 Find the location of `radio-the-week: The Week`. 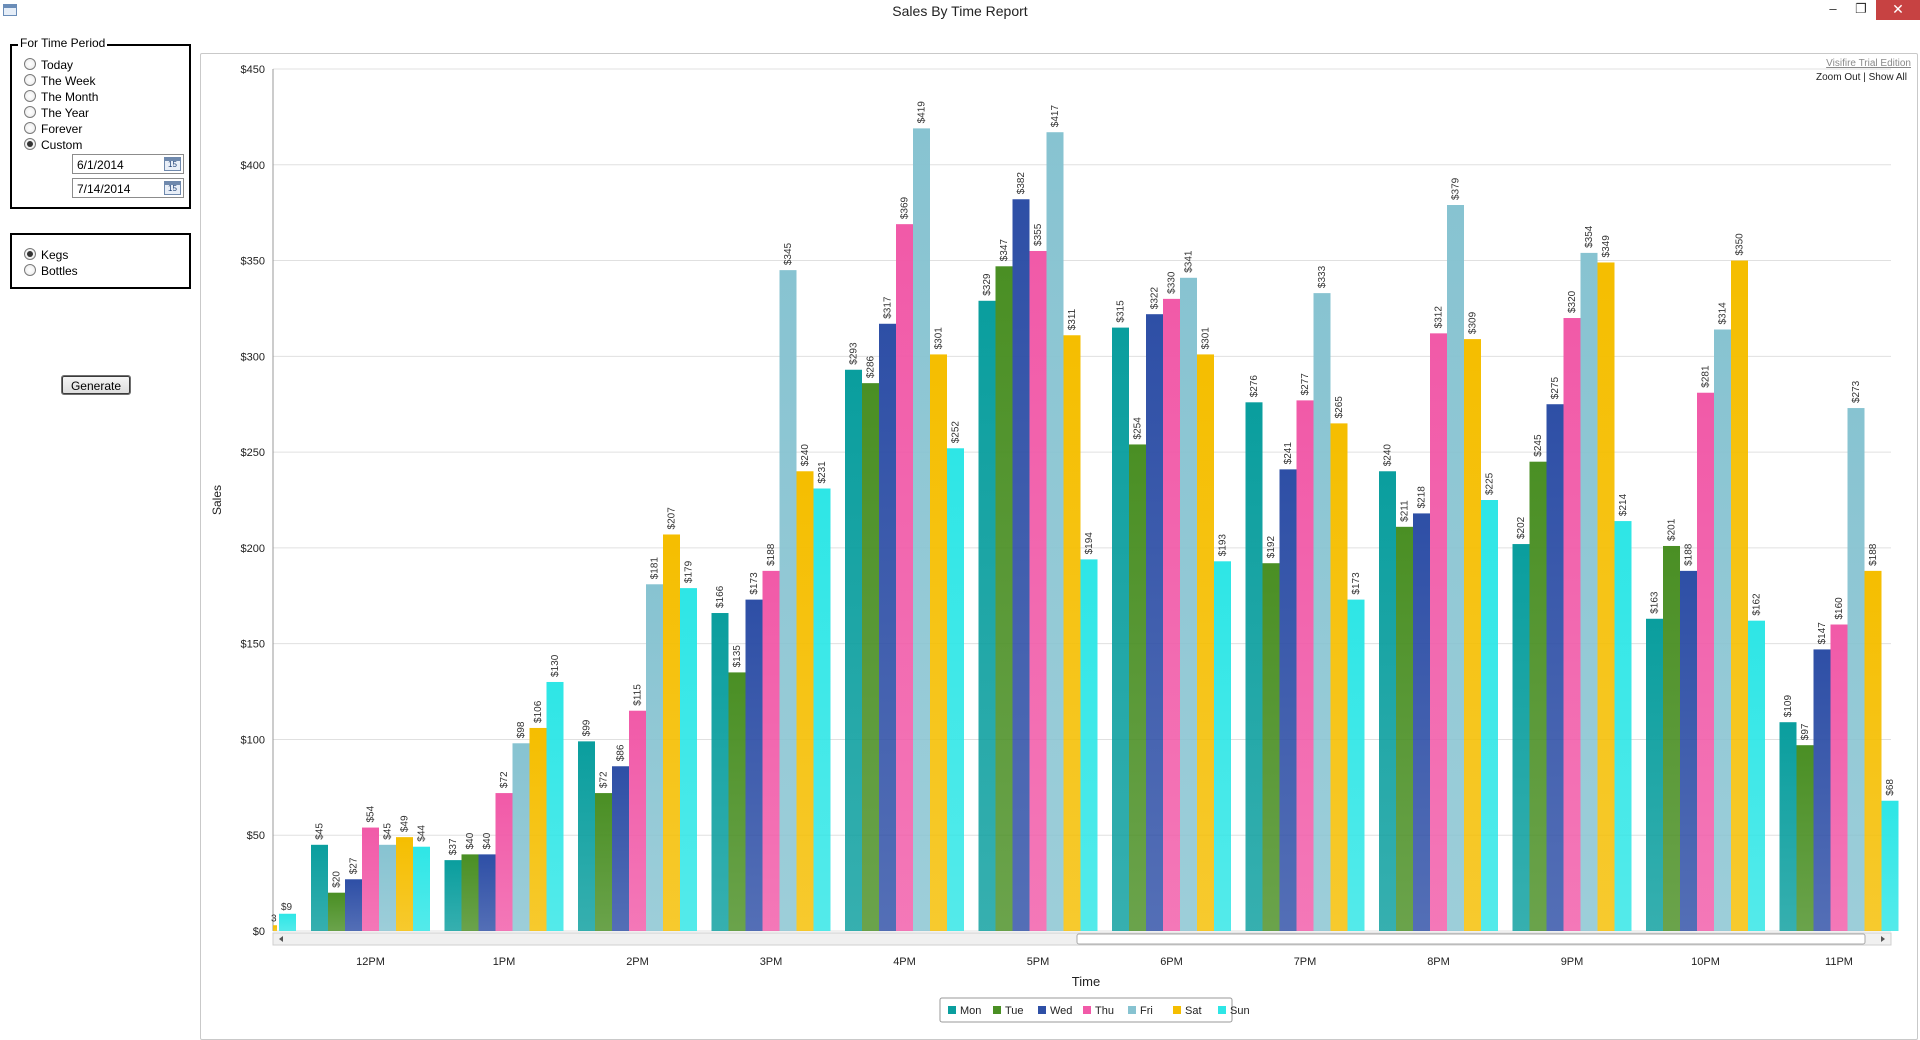

radio-the-week: The Week is located at coordinates (59, 81).